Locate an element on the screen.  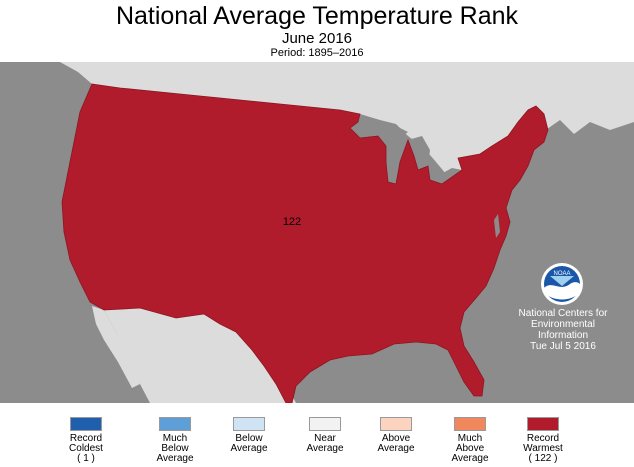
legend-item-record-coldest: Record Coldest( 1 ) is located at coordinates (86, 440).